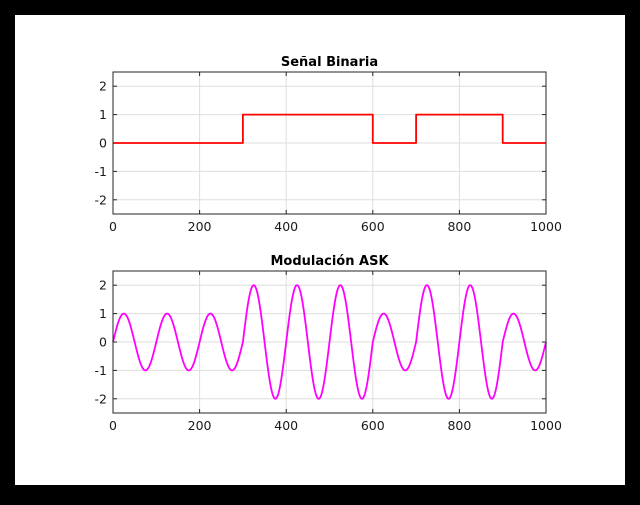  What do you see at coordinates (373, 425) in the screenshot?
I see `ask-modulation-x-tick-label: 600` at bounding box center [373, 425].